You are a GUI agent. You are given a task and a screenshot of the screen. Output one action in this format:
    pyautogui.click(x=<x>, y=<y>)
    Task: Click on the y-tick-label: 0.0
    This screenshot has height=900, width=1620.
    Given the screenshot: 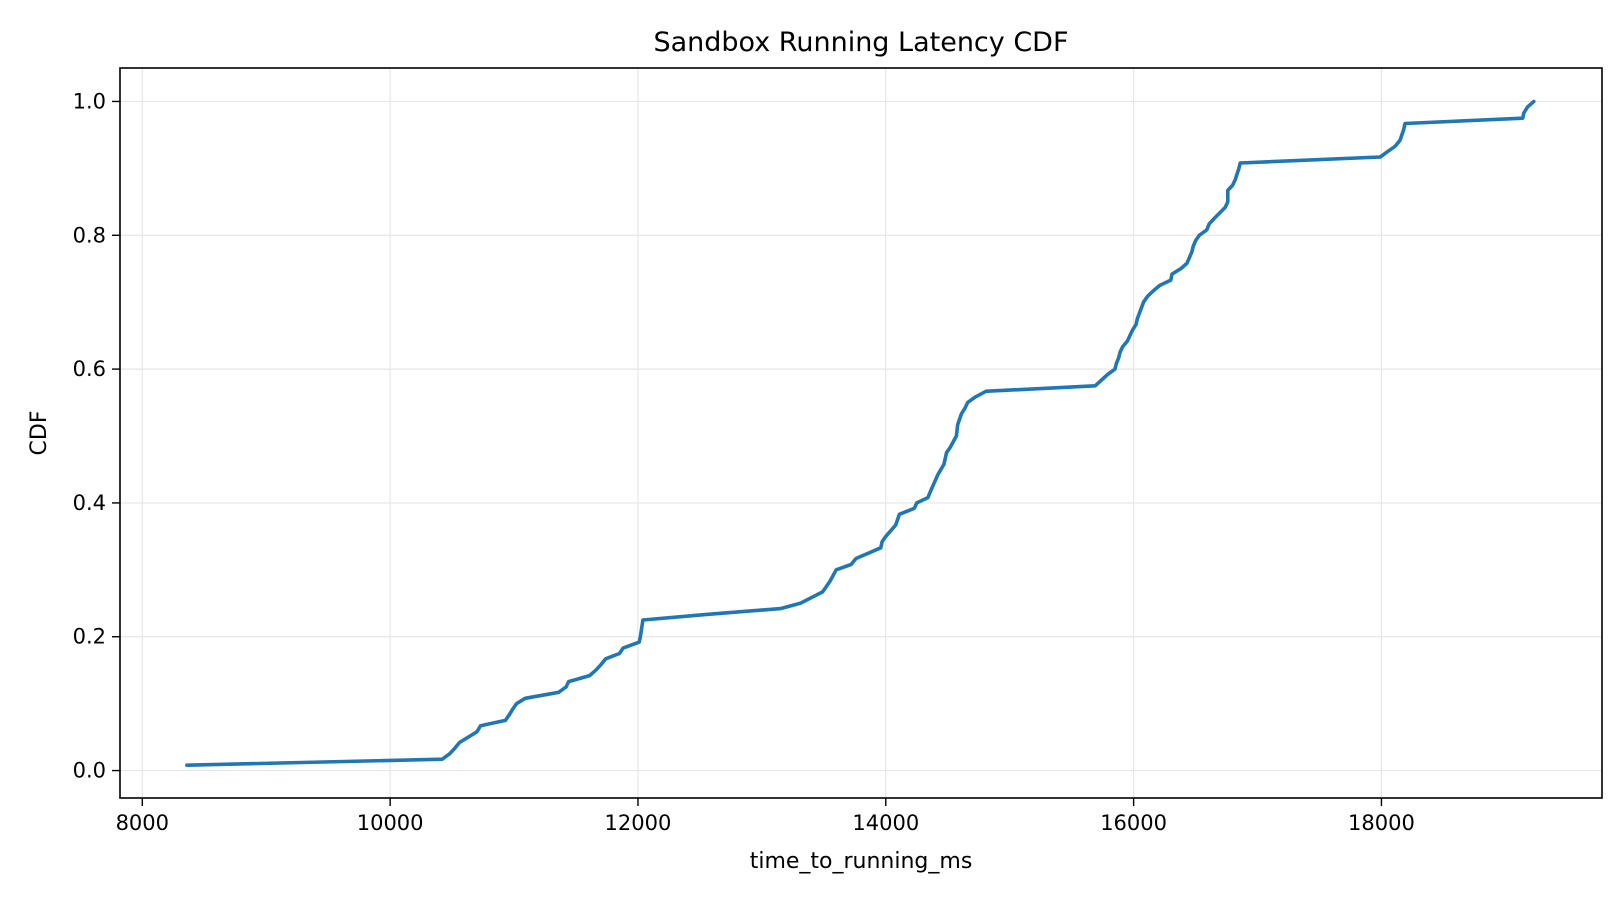 What is the action you would take?
    pyautogui.click(x=89, y=771)
    